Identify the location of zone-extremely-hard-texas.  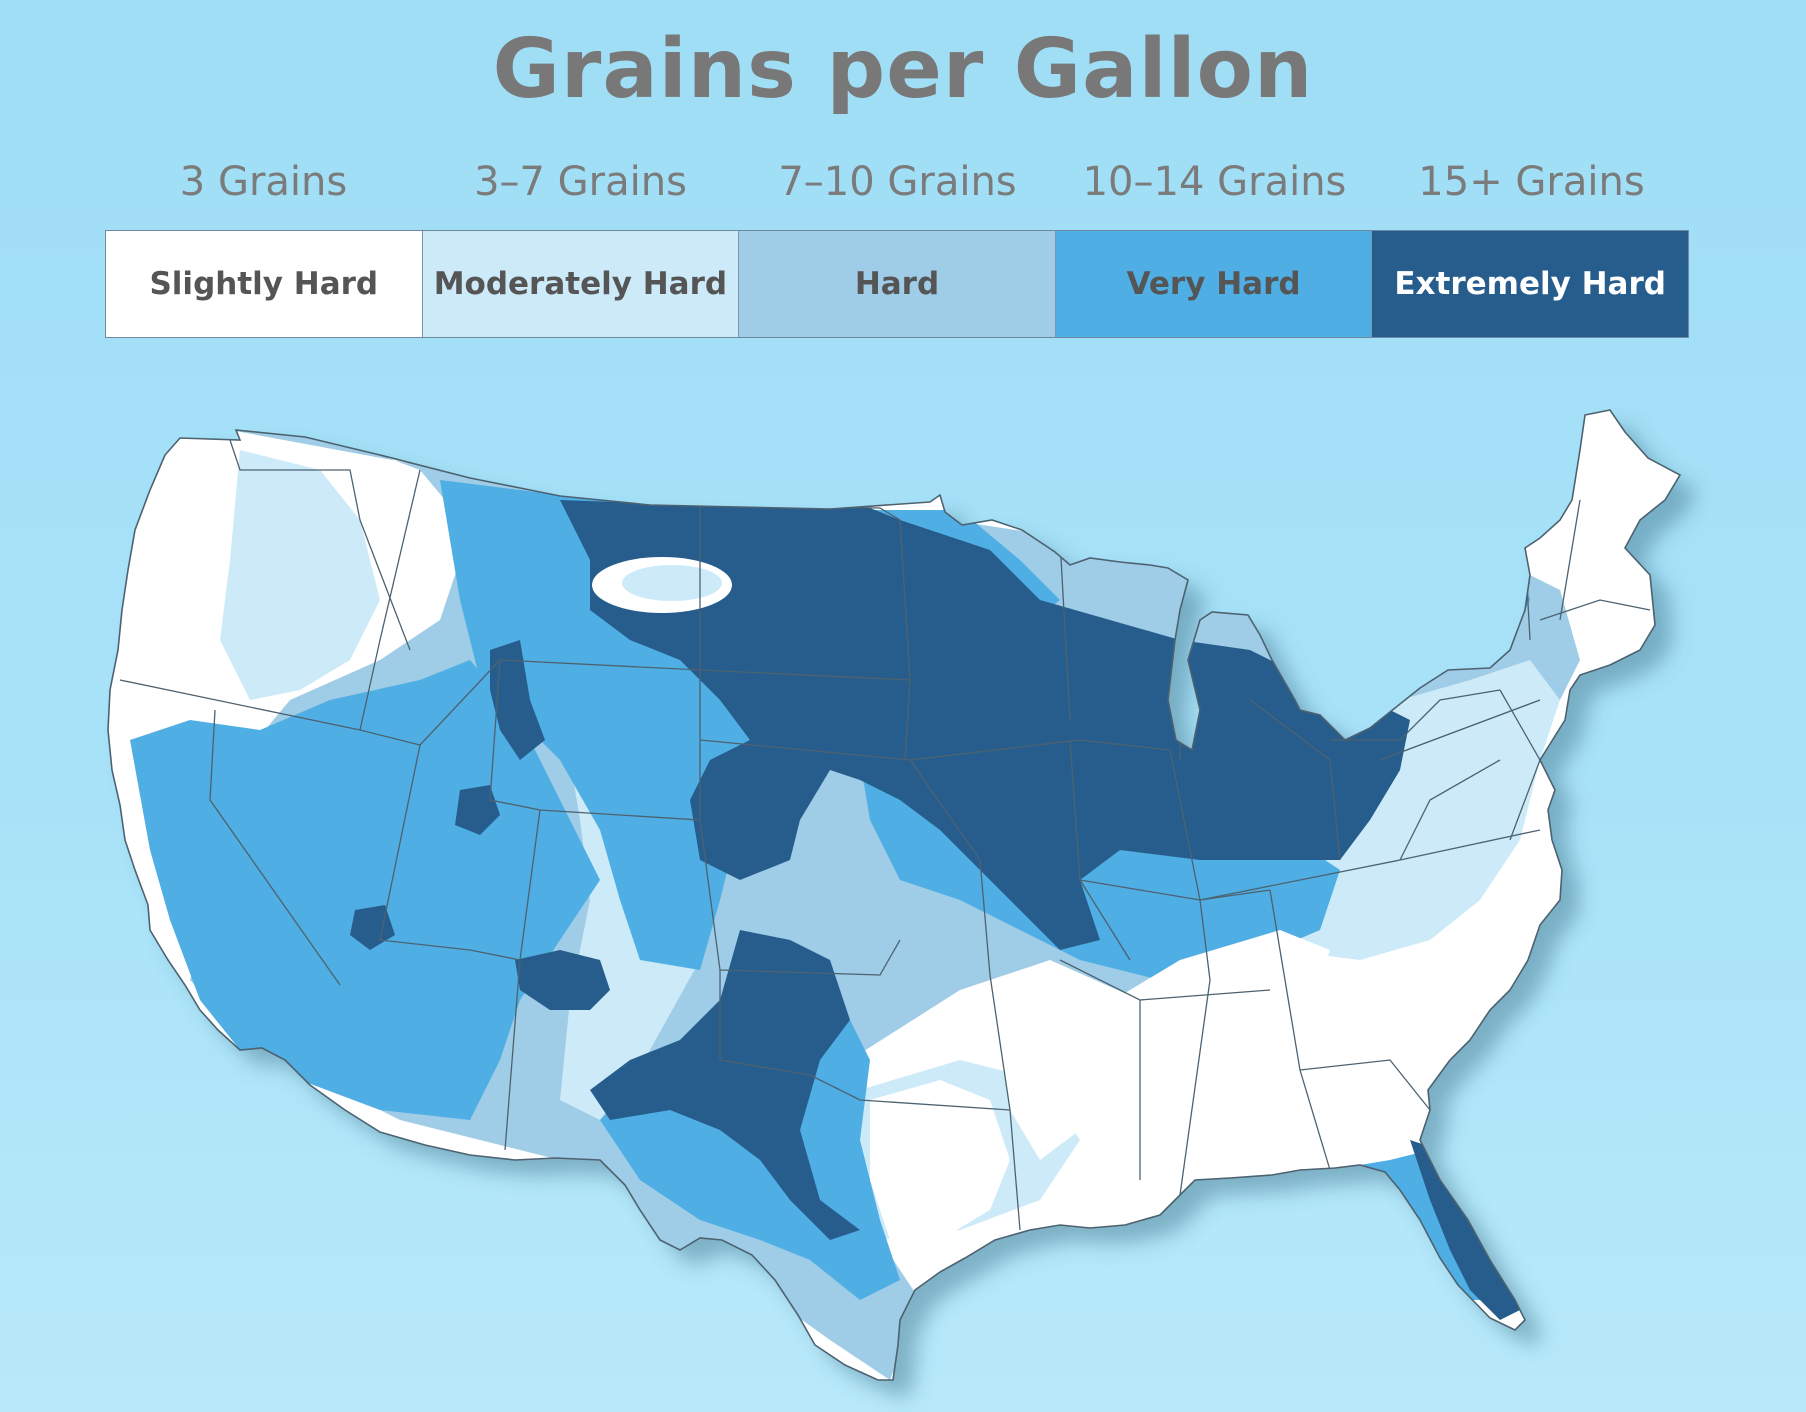
(725, 1085).